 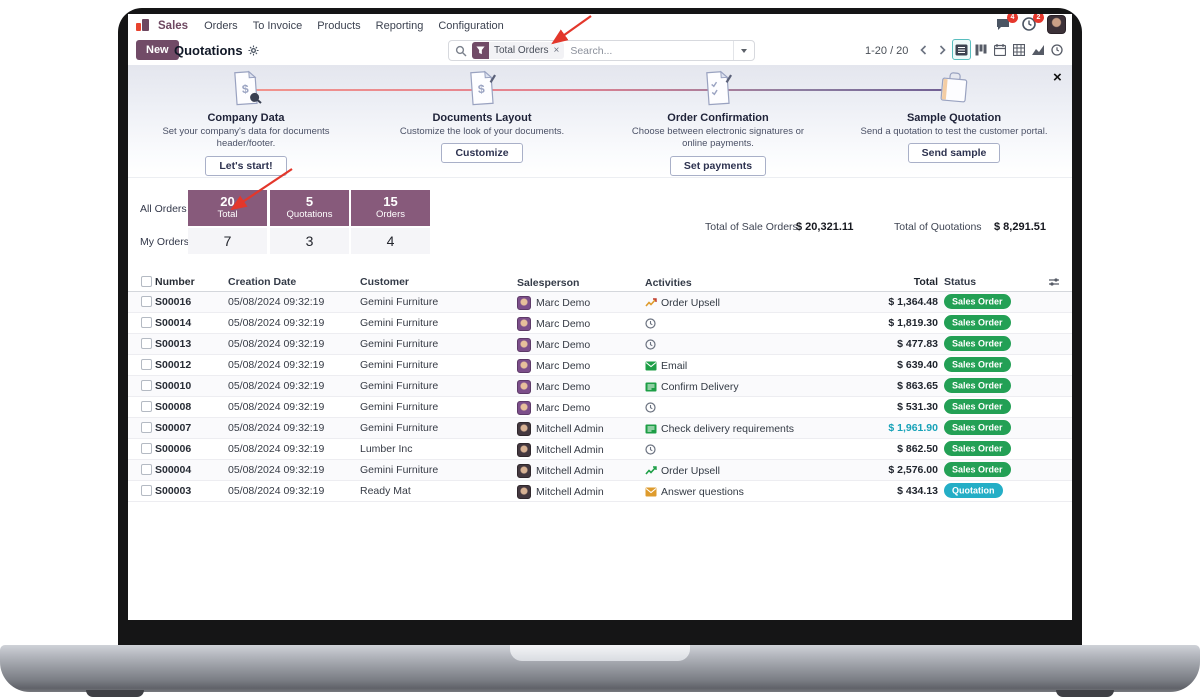 What do you see at coordinates (309, 241) in the screenshot?
I see `my-orders-quotations-box: 3` at bounding box center [309, 241].